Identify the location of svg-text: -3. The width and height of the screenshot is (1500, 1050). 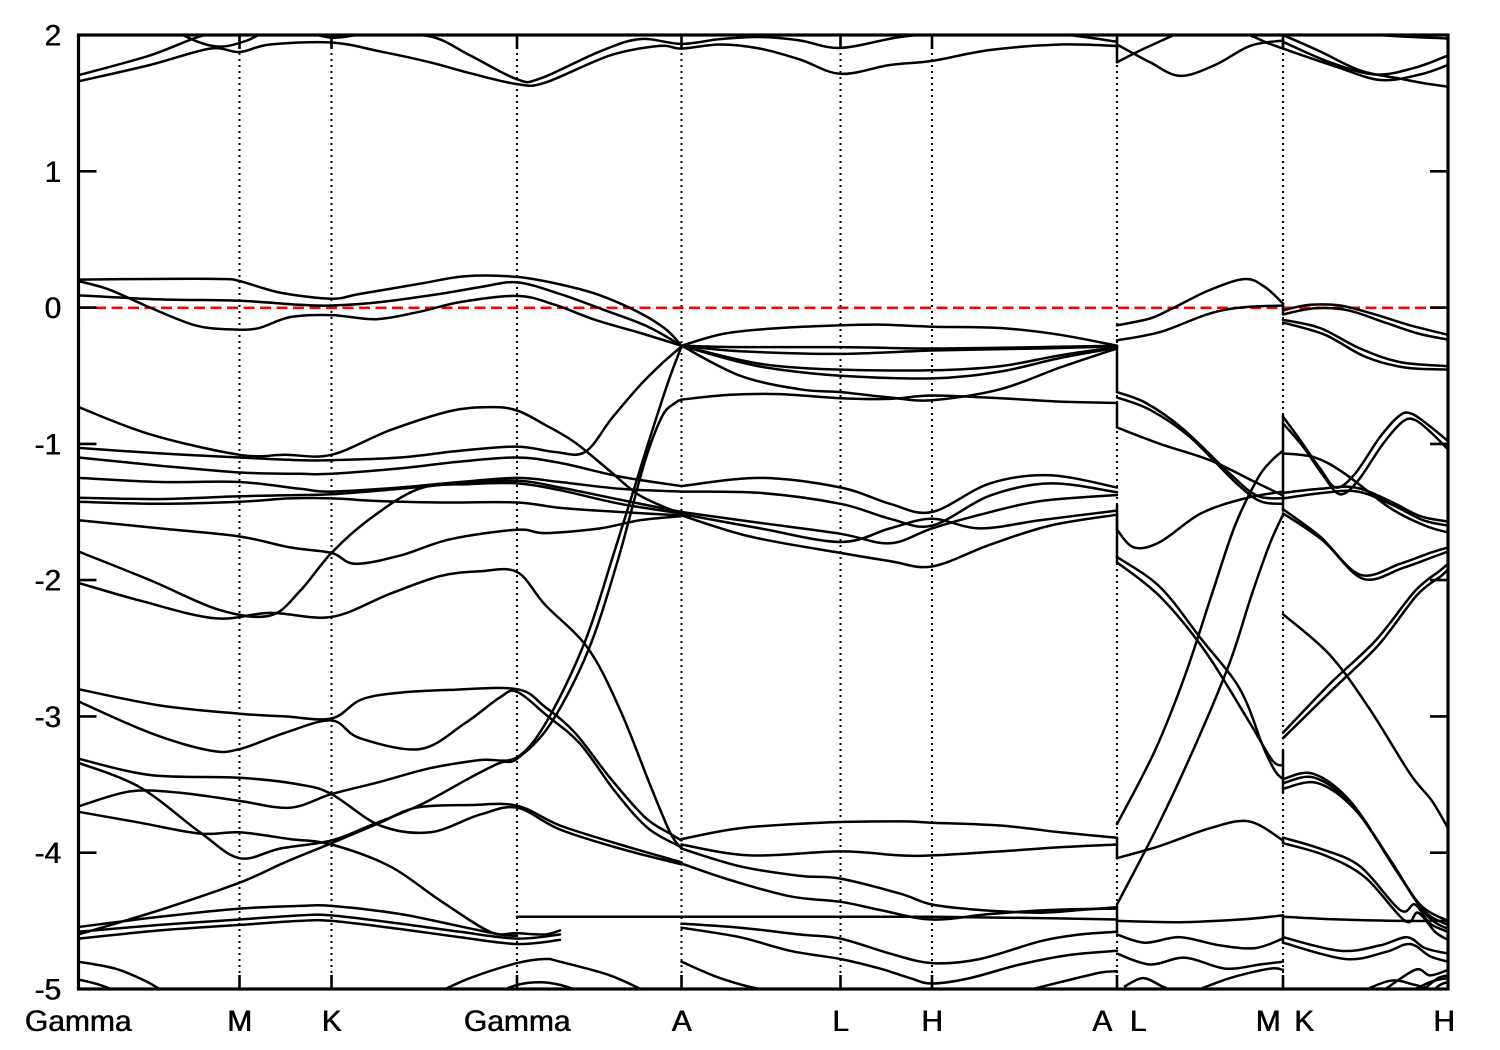
(47, 717).